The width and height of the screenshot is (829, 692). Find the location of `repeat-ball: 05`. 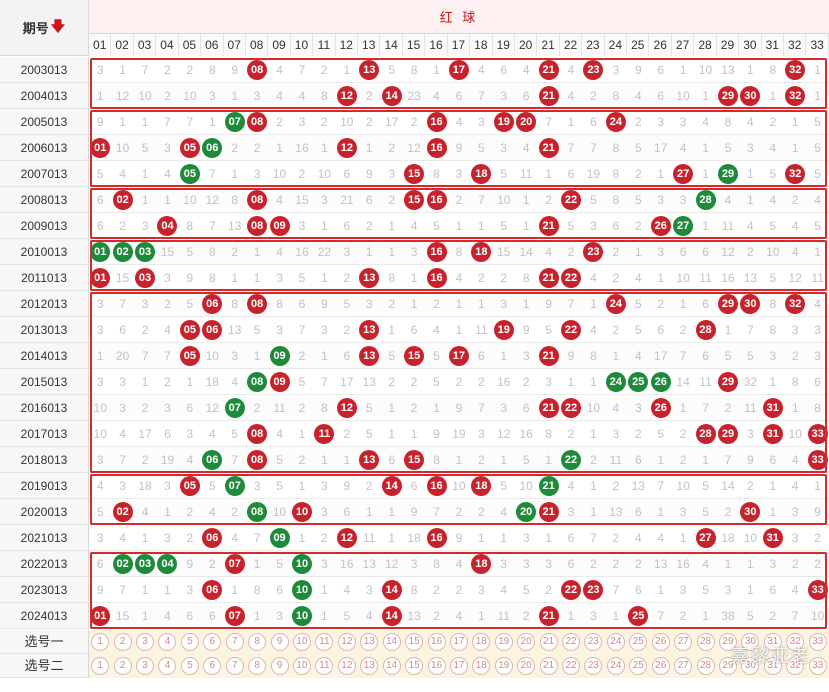

repeat-ball: 05 is located at coordinates (189, 174).